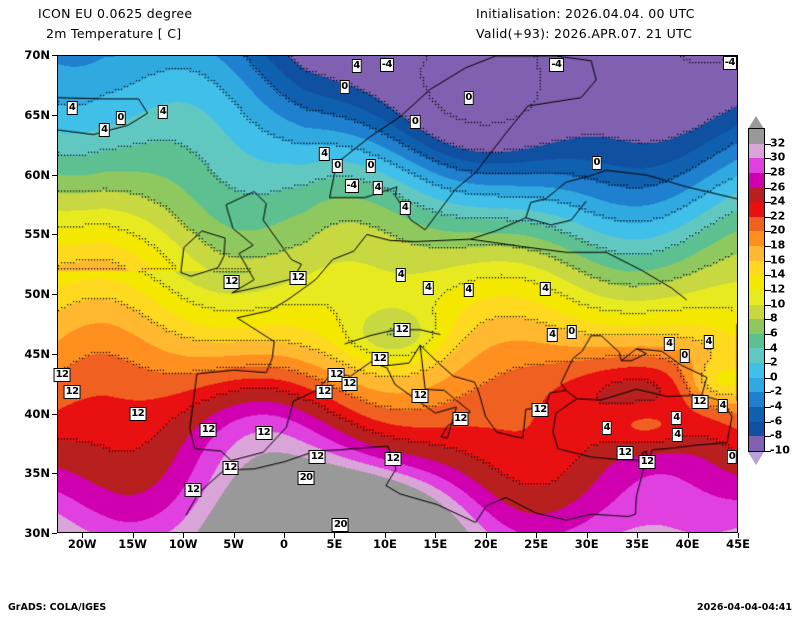 This screenshot has width=800, height=618. I want to click on y-tick-label: 45N, so click(37, 353).